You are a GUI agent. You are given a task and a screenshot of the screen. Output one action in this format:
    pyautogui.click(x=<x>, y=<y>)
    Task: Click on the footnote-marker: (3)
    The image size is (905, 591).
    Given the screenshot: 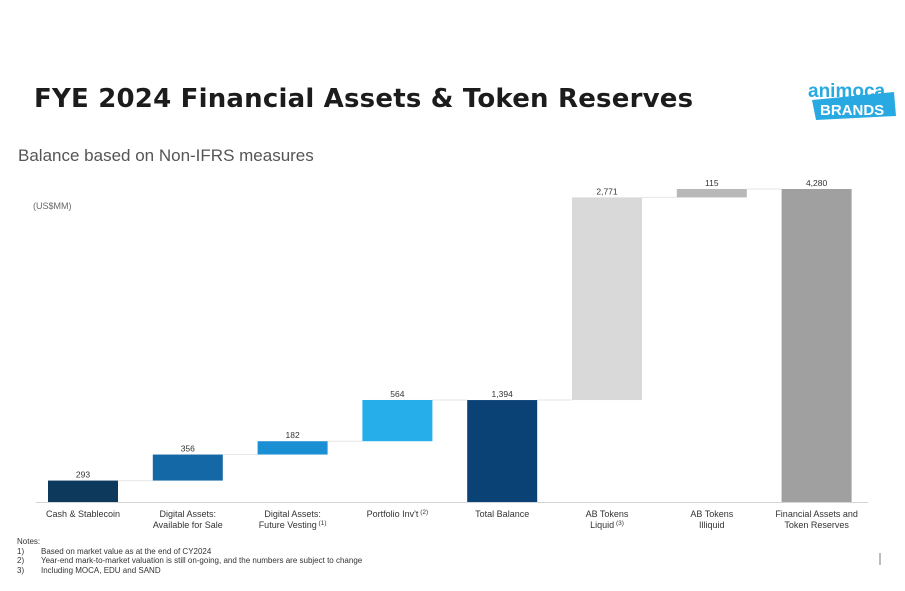 What is the action you would take?
    pyautogui.click(x=619, y=523)
    